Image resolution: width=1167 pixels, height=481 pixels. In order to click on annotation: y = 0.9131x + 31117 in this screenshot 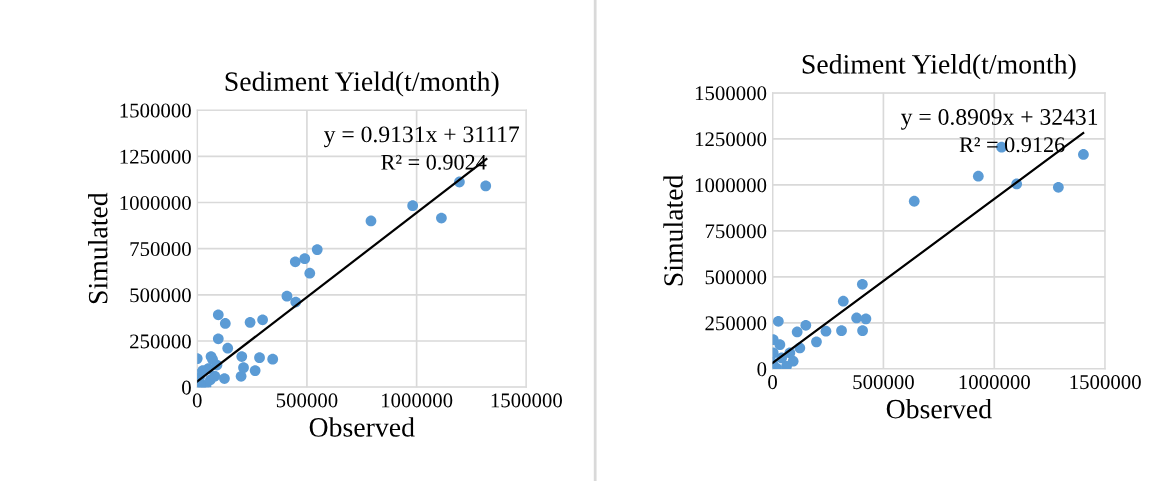, I will do `click(421, 137)`.